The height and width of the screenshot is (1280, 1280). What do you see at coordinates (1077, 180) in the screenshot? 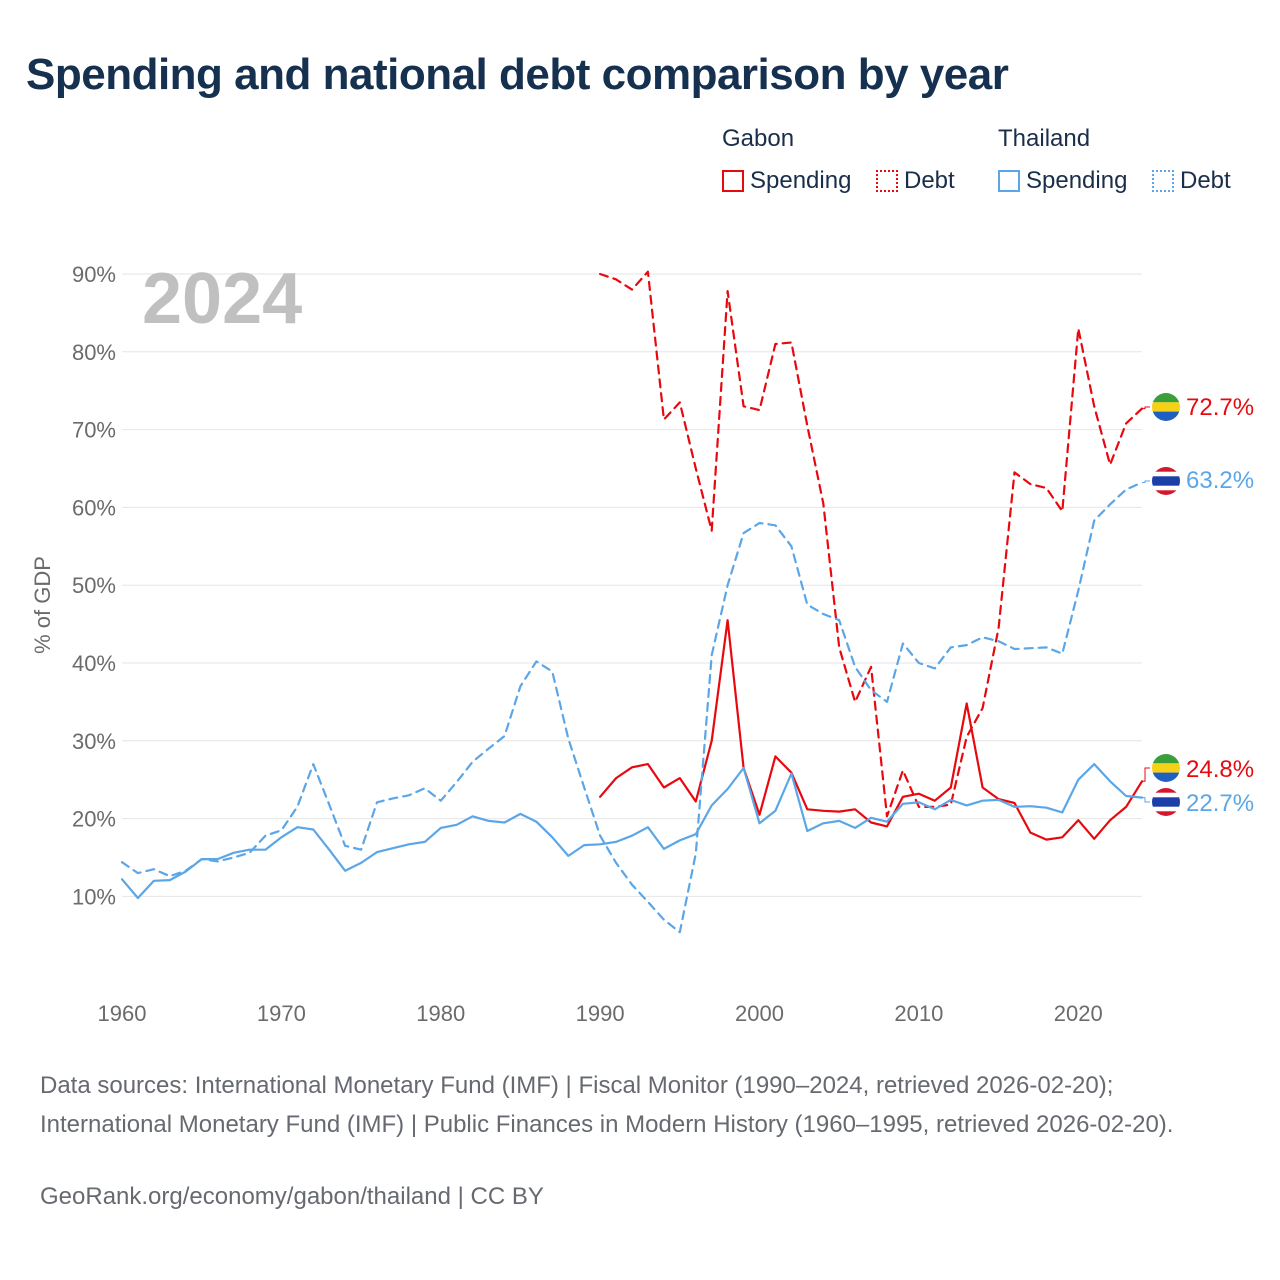
I see `legend-thailand-spending-label: Spending` at bounding box center [1077, 180].